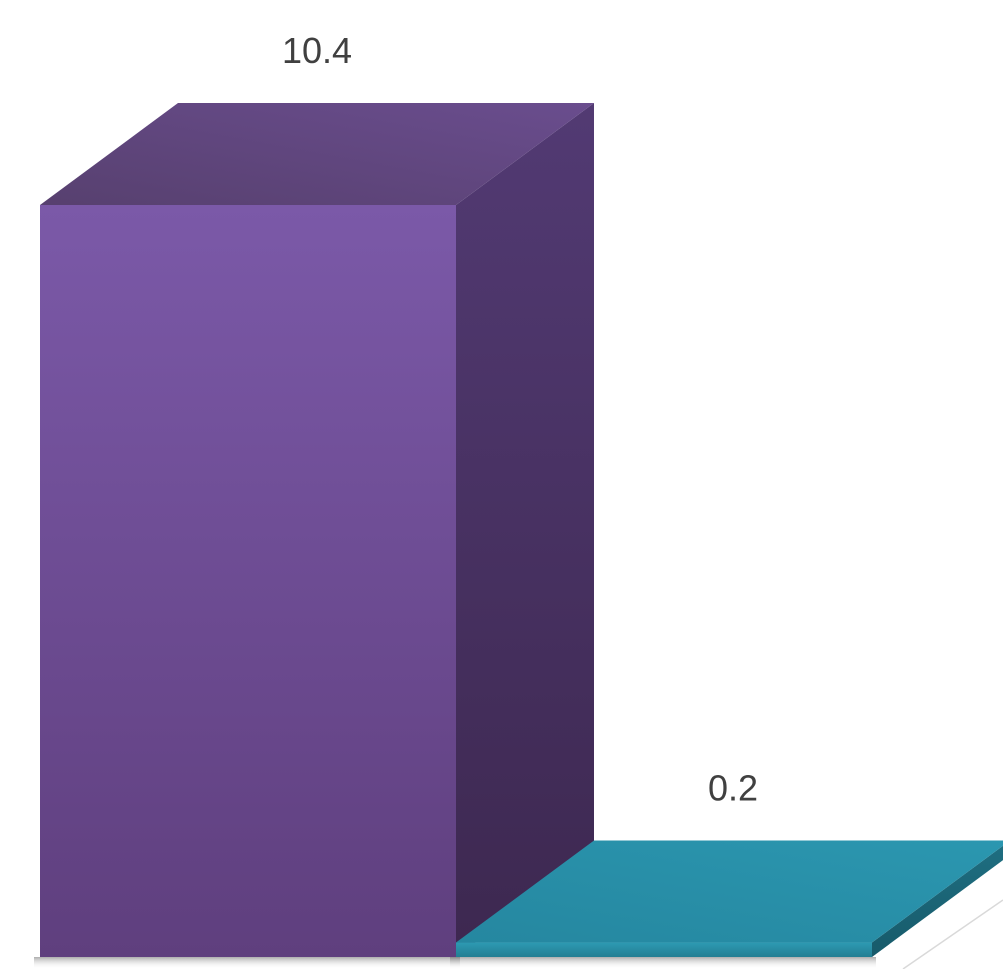 This screenshot has height=974, width=1003. Describe the element at coordinates (664, 949) in the screenshot. I see `bar-2-front` at that location.